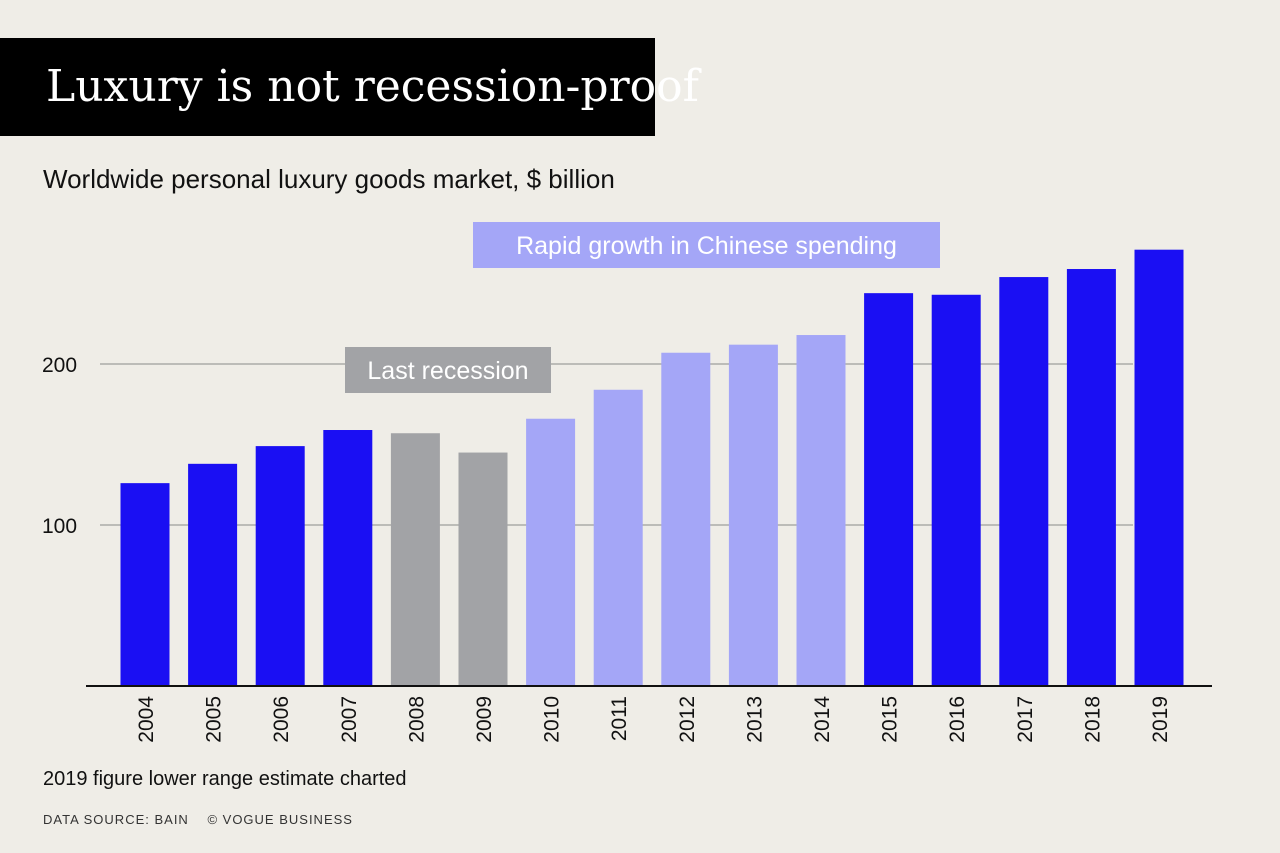 The height and width of the screenshot is (853, 1280). I want to click on annotation-box-recession, so click(448, 370).